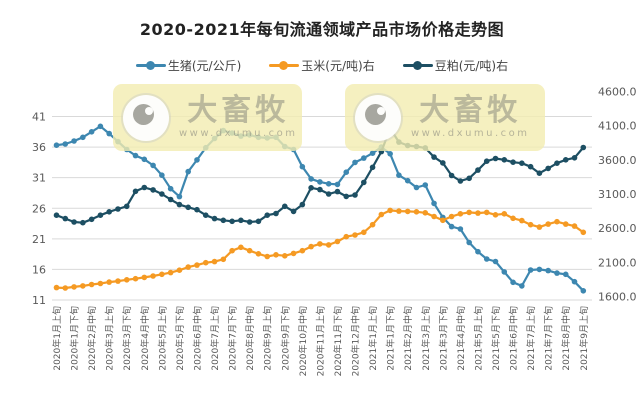  What do you see at coordinates (204, 66) in the screenshot?
I see `legend-label-pig: 生猪(元/公斤)` at bounding box center [204, 66].